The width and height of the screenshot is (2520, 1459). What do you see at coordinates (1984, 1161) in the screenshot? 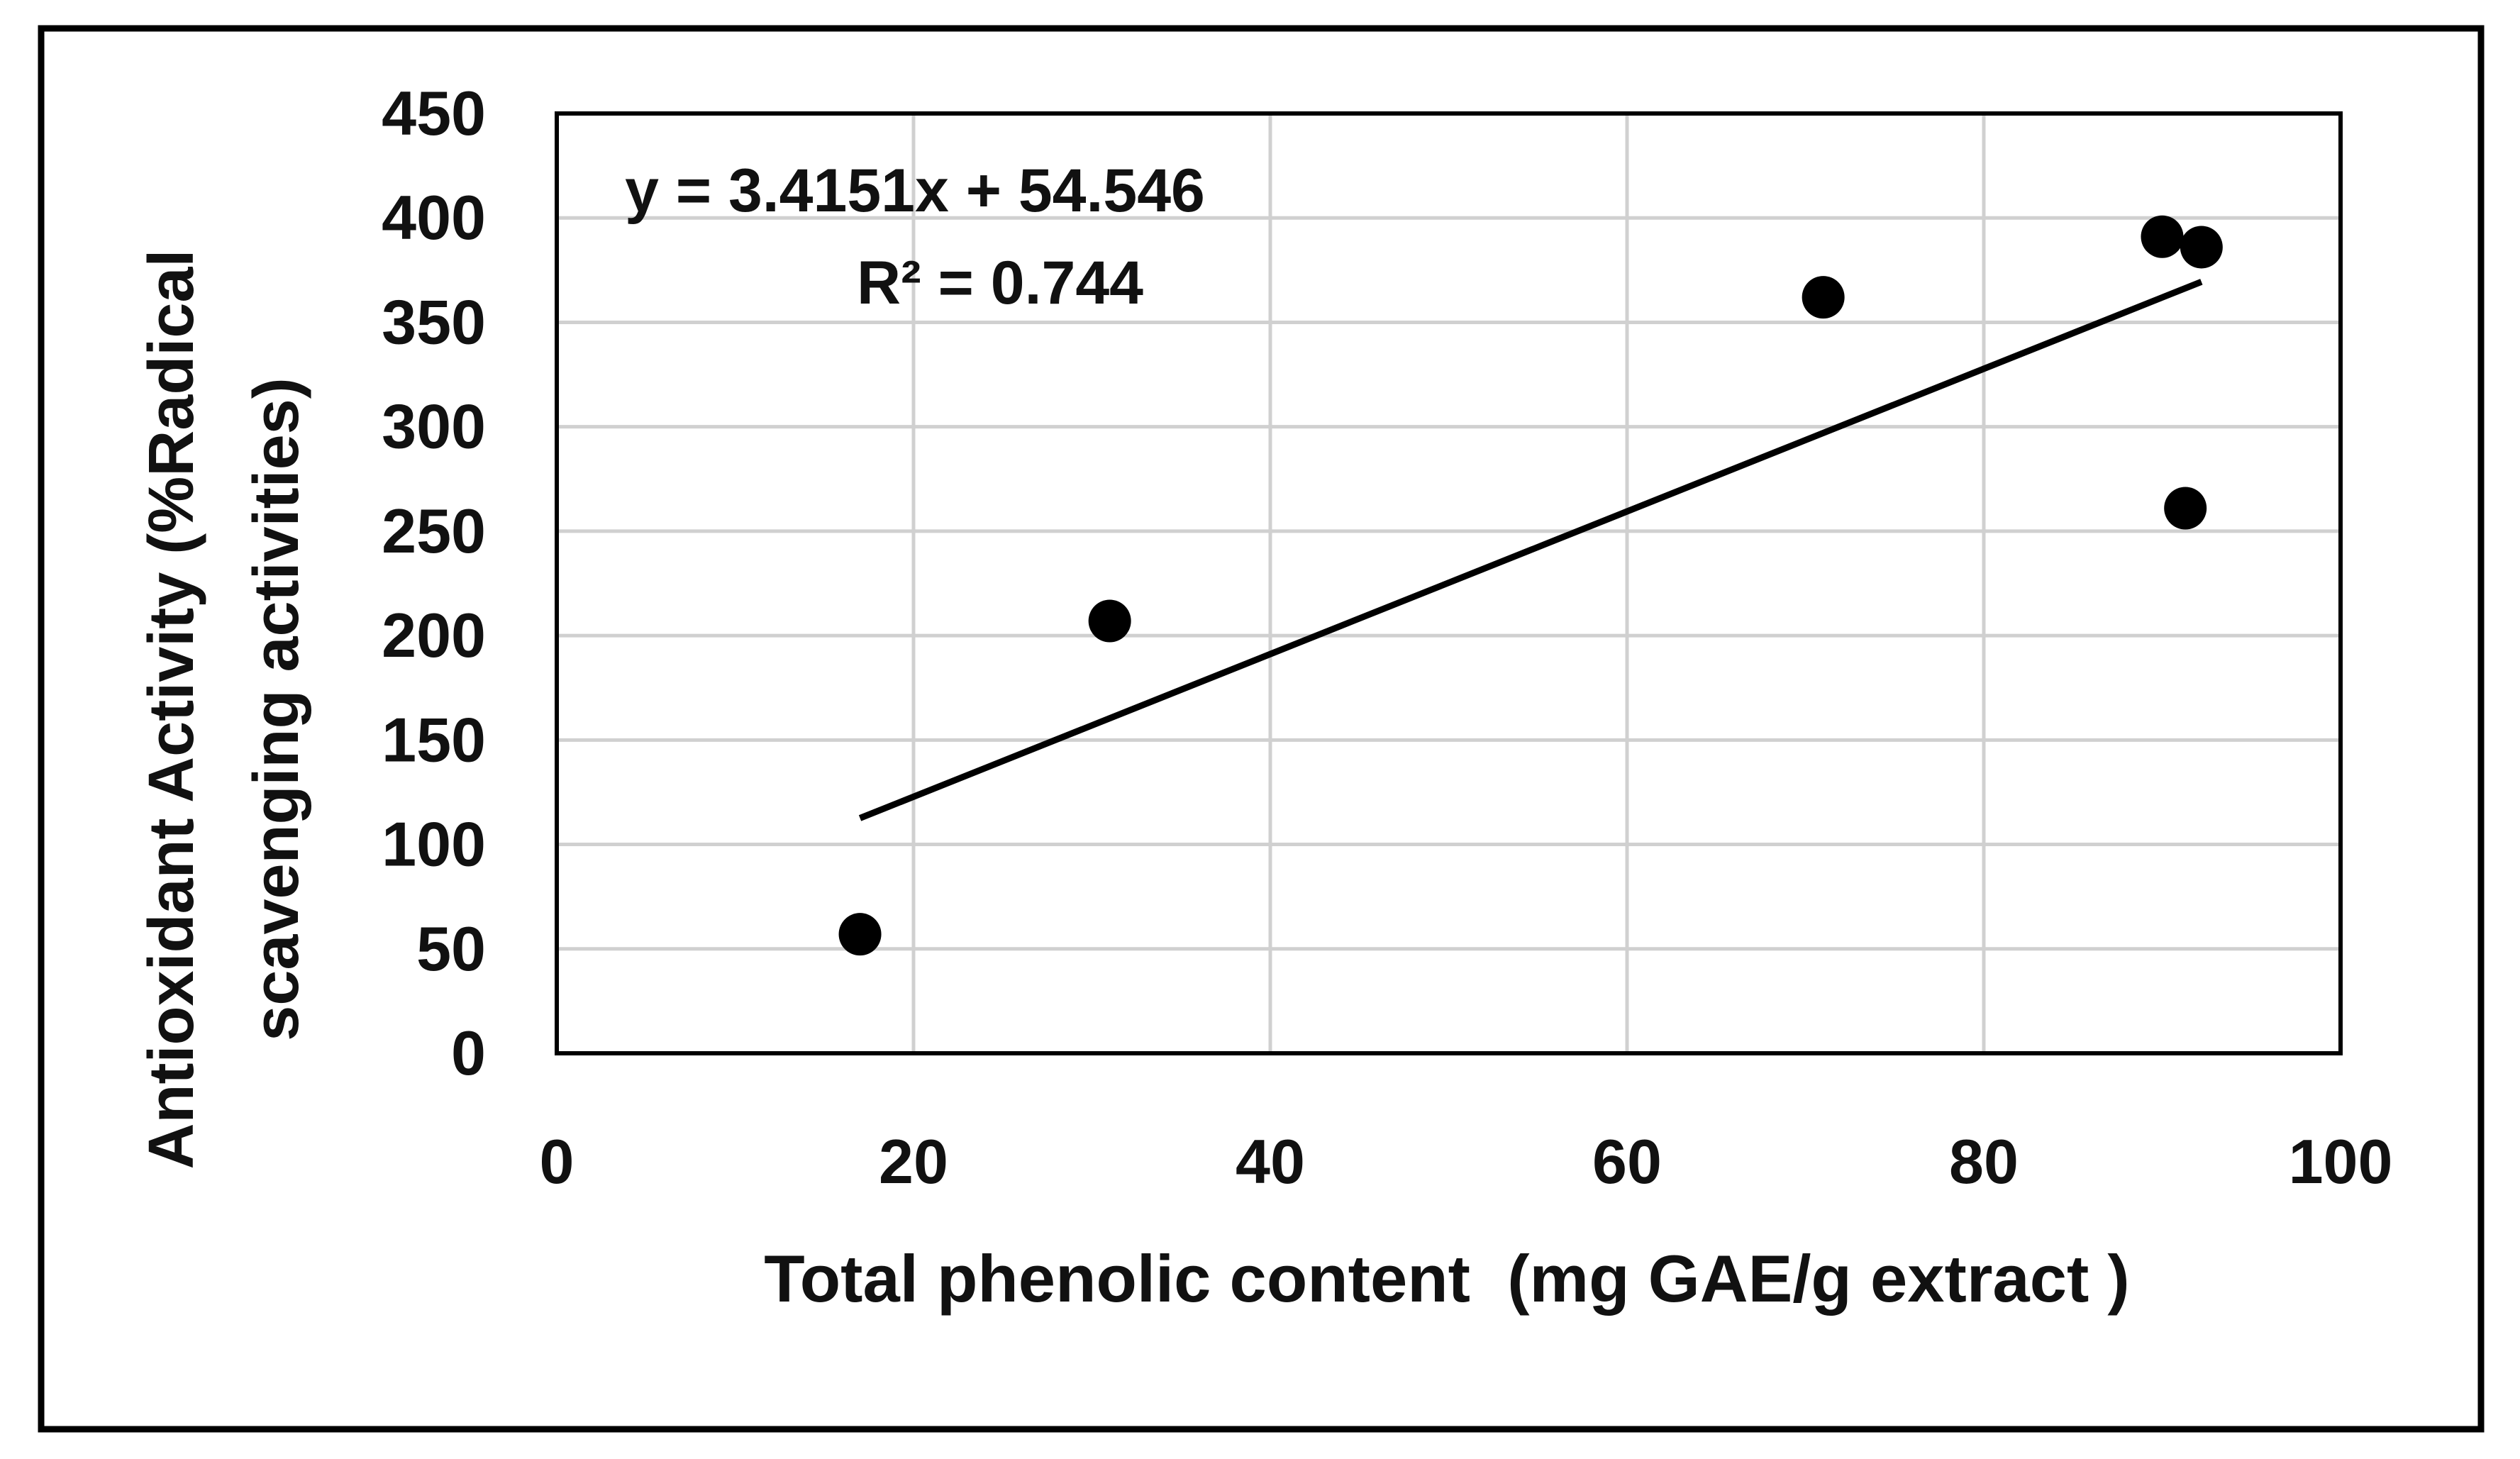
I see `x-tick-label: 80` at bounding box center [1984, 1161].